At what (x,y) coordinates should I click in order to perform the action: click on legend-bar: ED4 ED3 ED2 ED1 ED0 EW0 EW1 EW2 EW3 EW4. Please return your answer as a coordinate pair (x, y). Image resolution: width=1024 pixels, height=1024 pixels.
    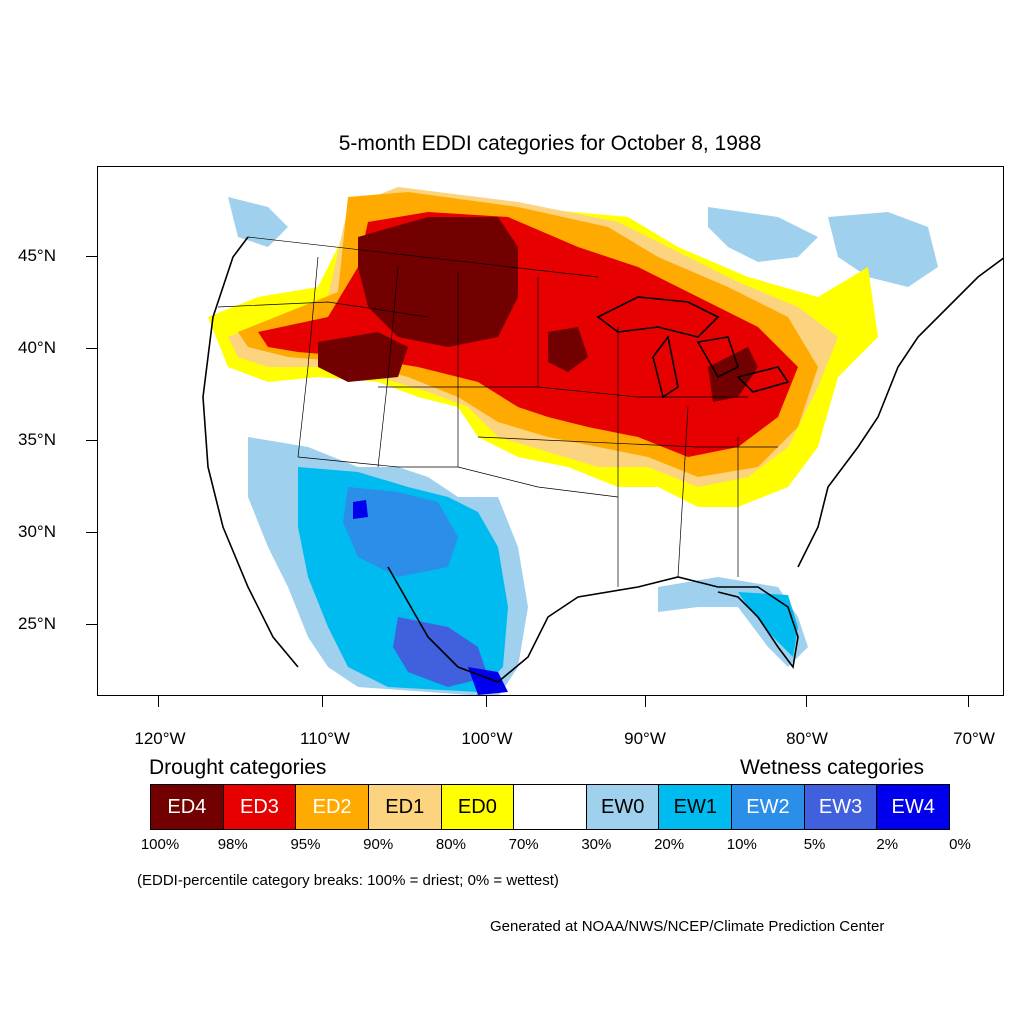
    Looking at the image, I should click on (550, 807).